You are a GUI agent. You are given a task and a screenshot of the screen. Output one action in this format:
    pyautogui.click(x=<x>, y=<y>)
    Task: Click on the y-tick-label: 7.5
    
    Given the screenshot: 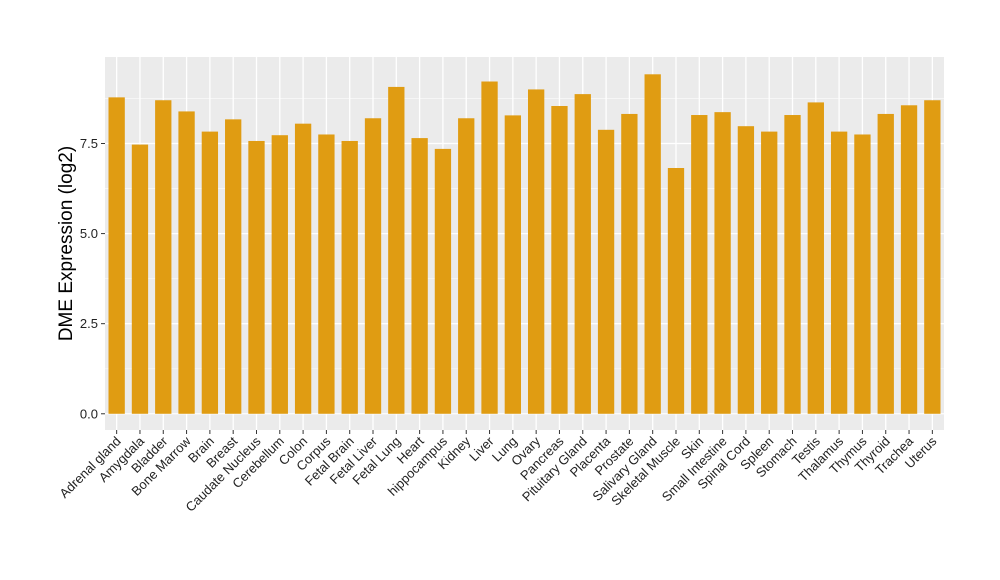 What is the action you would take?
    pyautogui.click(x=89, y=143)
    